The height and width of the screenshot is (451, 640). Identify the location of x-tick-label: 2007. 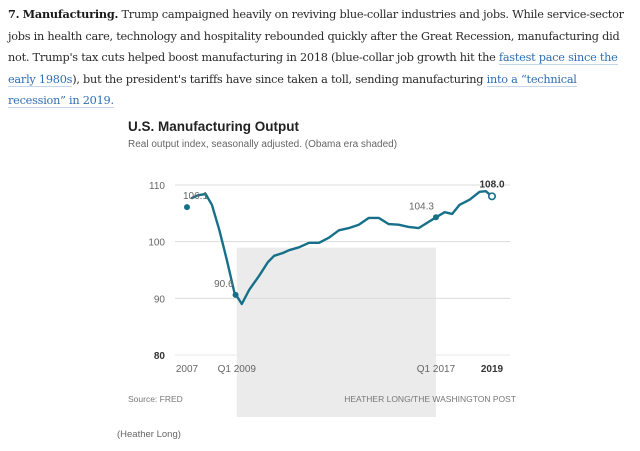
(187, 369).